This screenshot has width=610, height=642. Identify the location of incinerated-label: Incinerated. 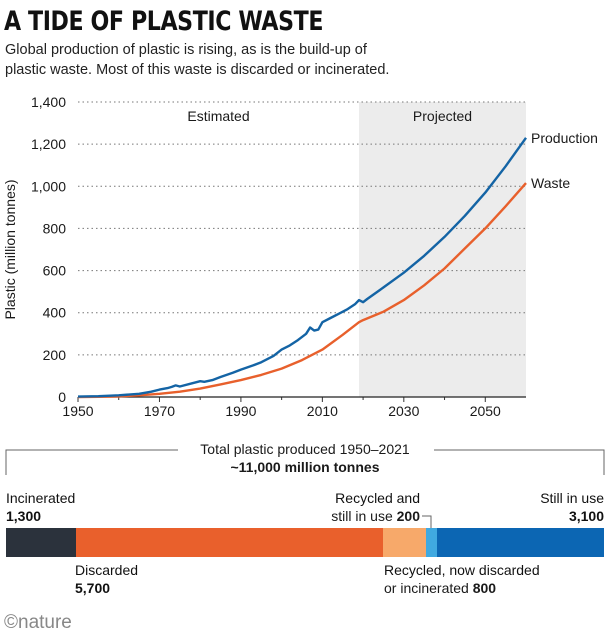
(41, 498).